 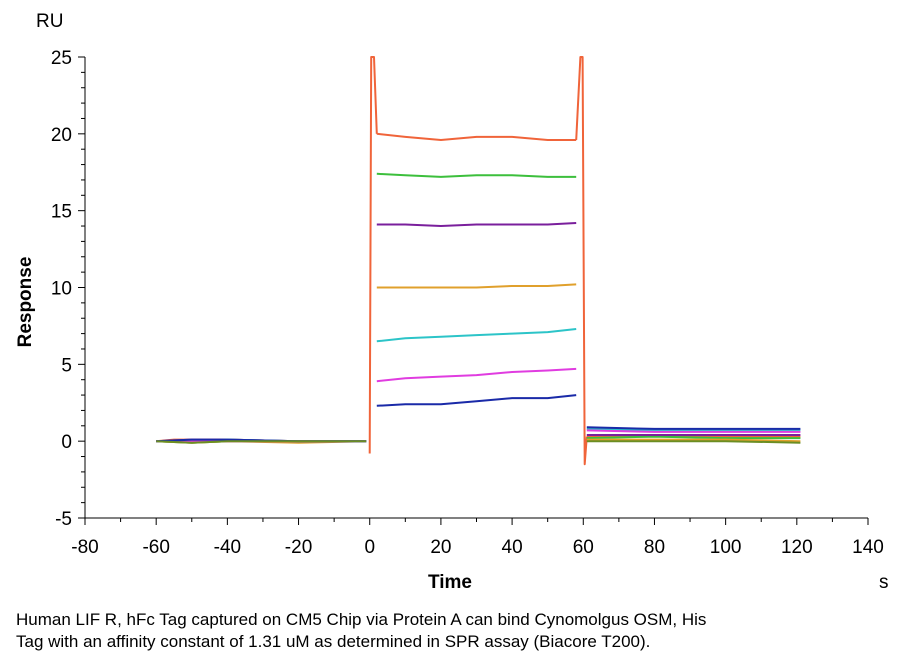 I want to click on x-tick-label: 80, so click(x=654, y=547).